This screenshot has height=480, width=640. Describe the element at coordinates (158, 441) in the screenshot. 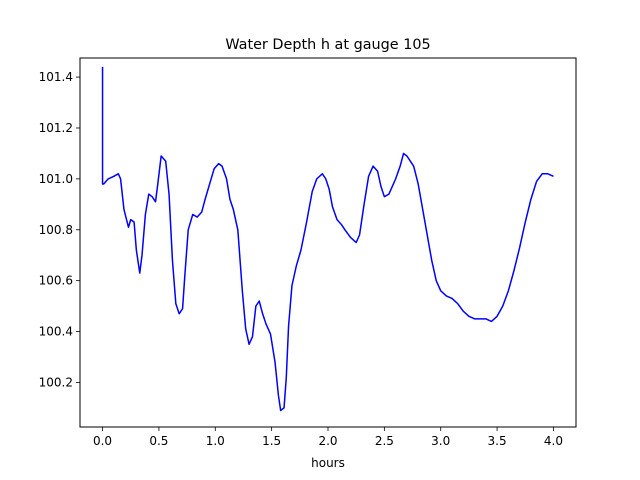

I see `x-tick-label: 0.5` at that location.